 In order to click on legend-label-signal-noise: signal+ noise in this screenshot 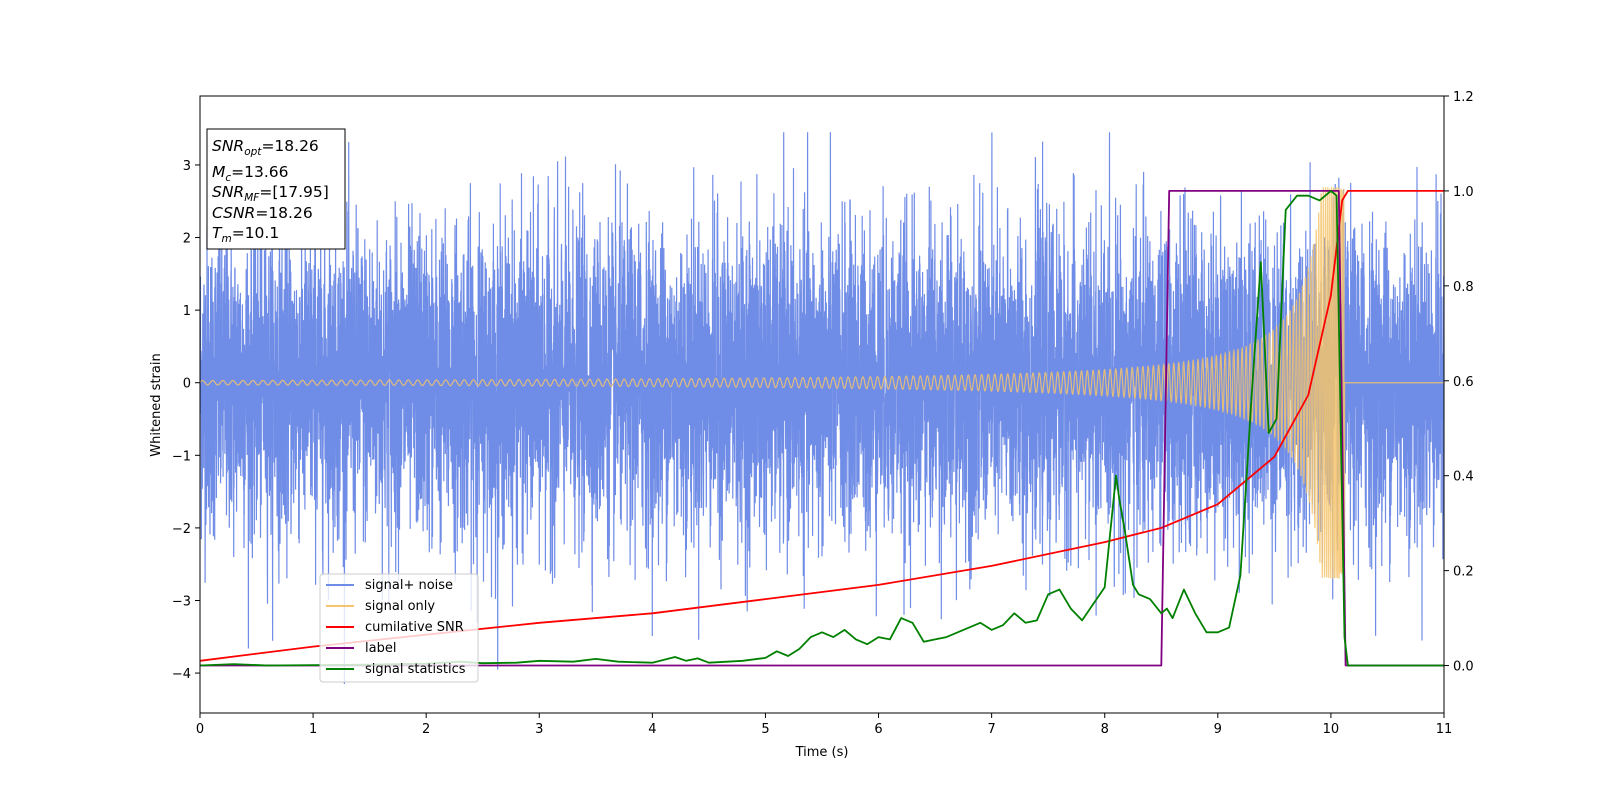, I will do `click(409, 585)`.